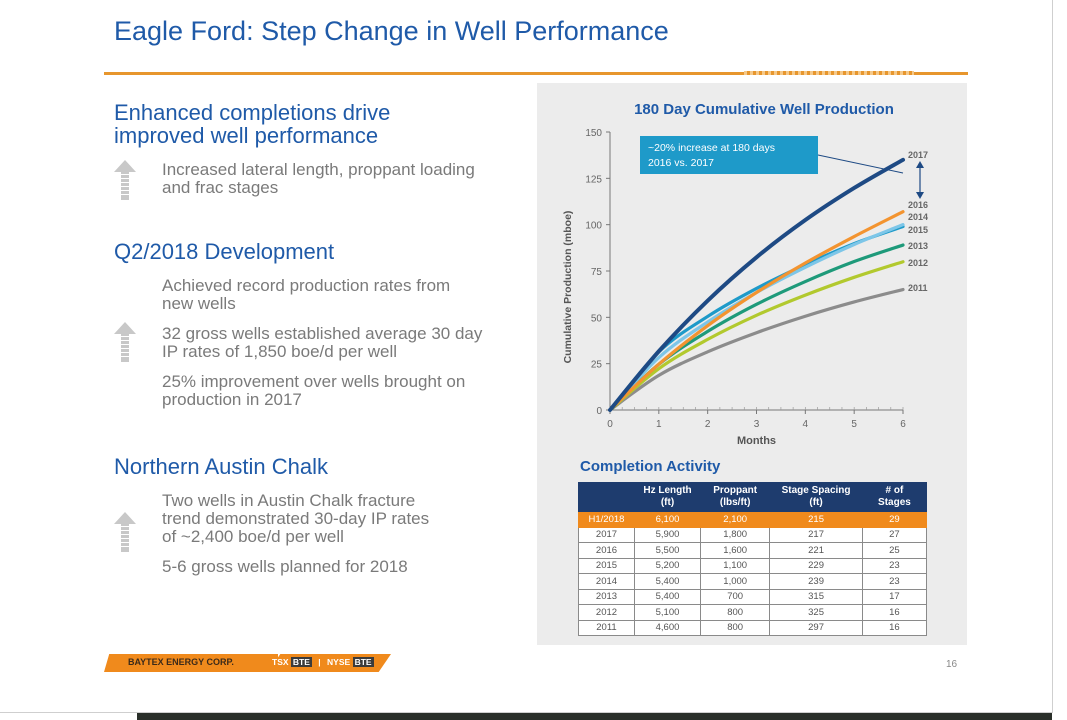  I want to click on stock-tickers: TSX BTE | NYSE BTE, so click(323, 662).